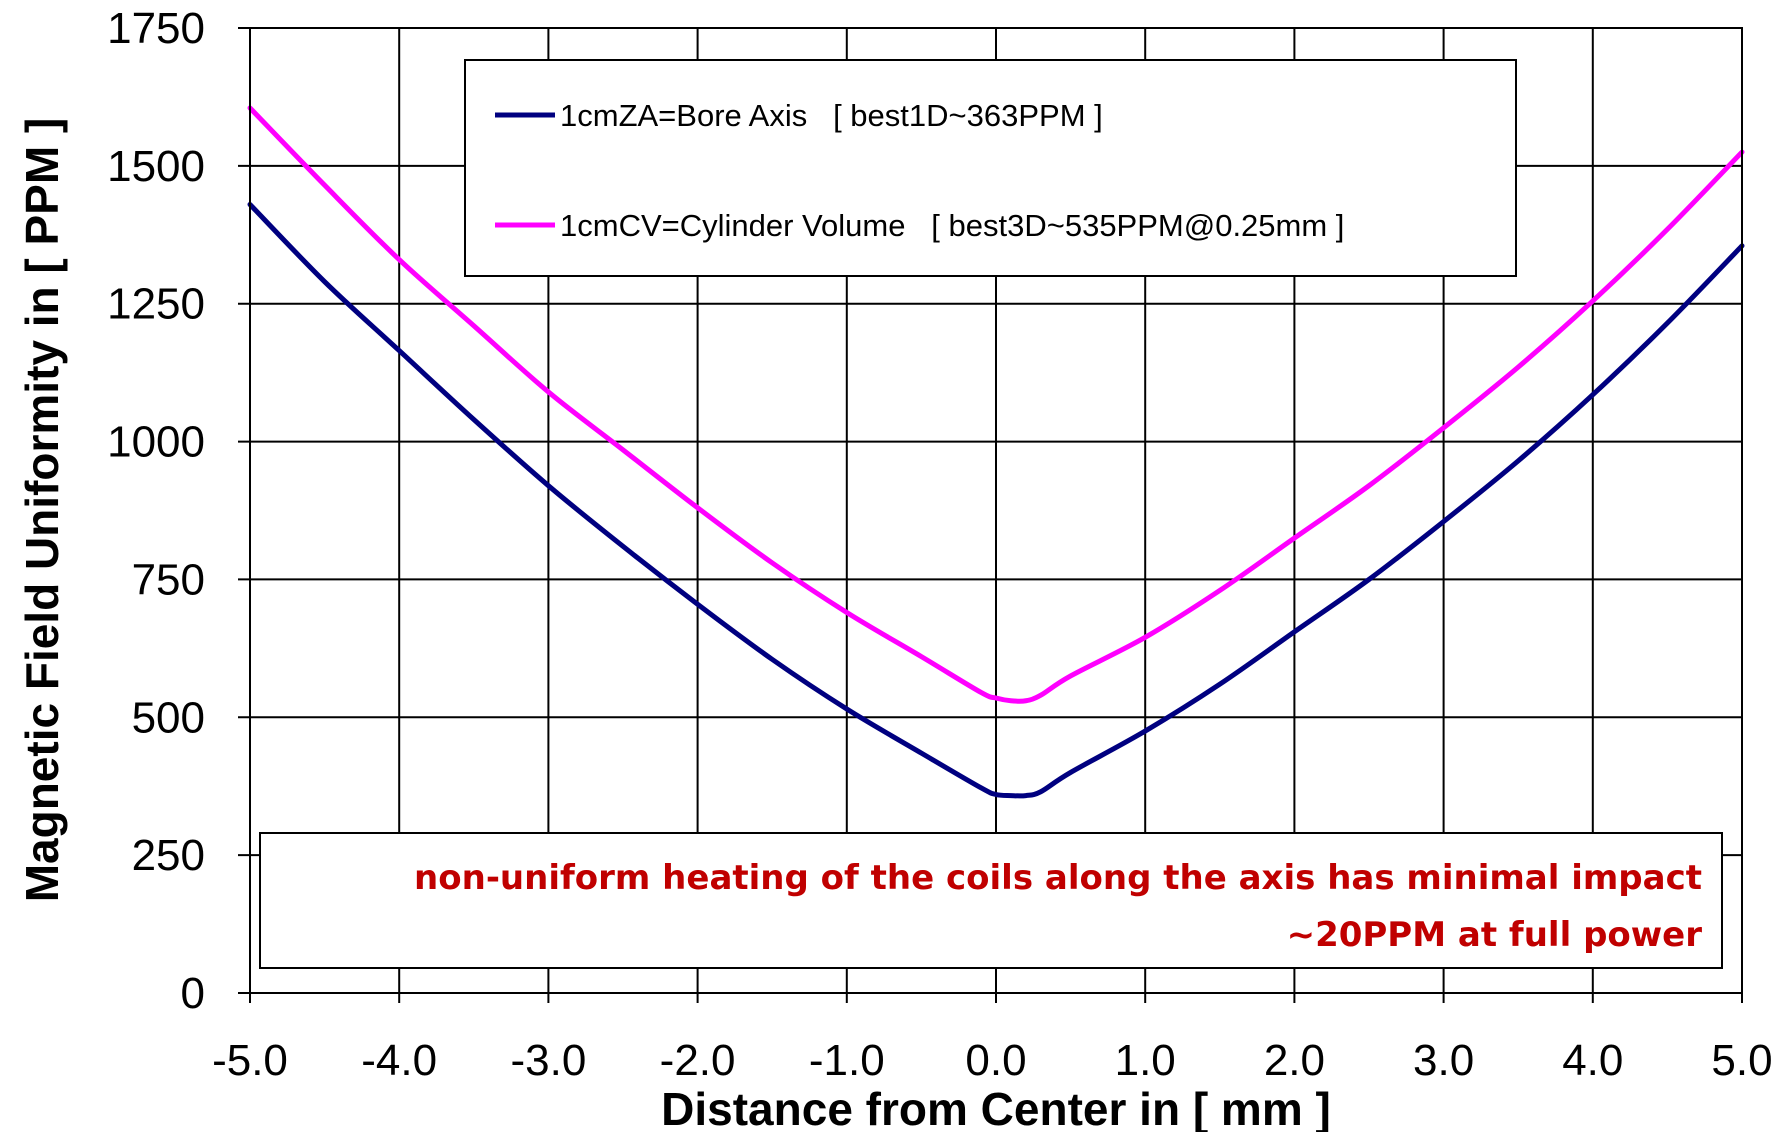  I want to click on x-tick-label: -2.0, so click(698, 1060).